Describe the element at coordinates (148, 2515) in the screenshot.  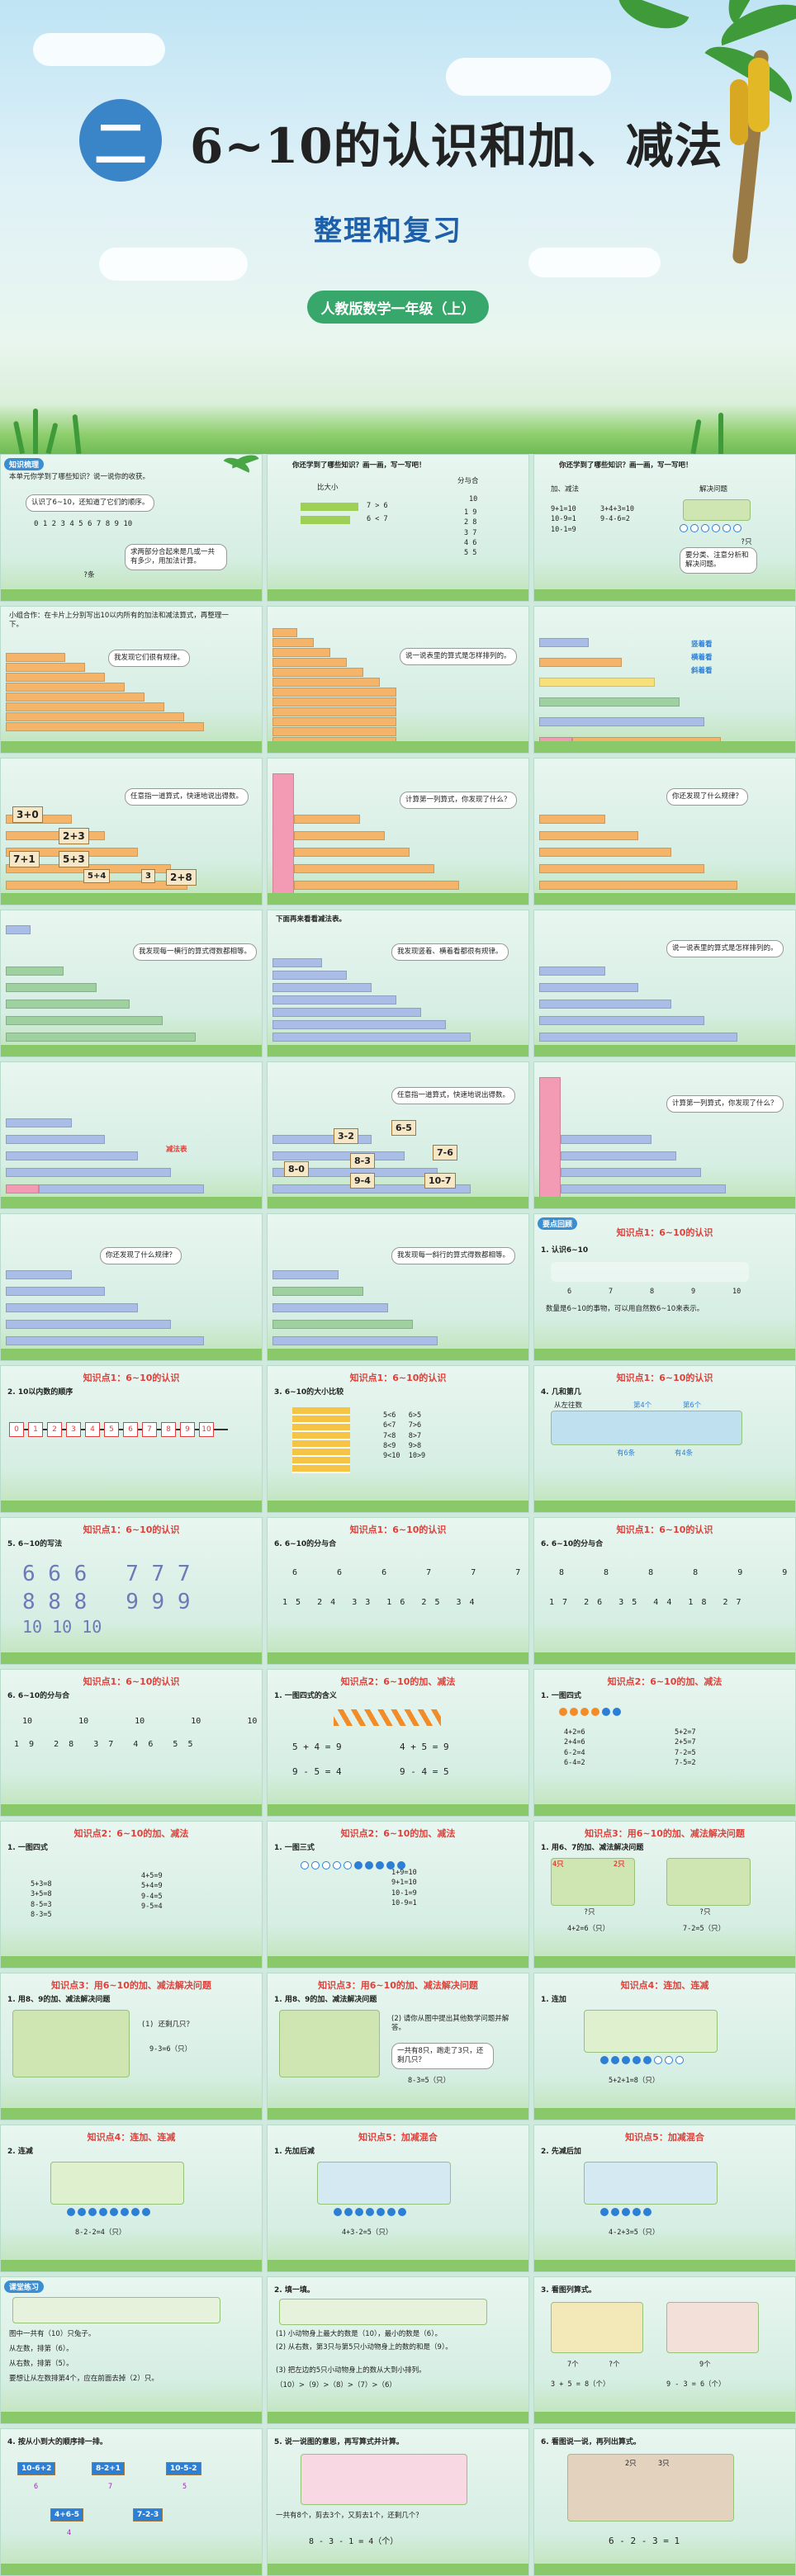
I see `equation-card: 7-2-3` at that location.